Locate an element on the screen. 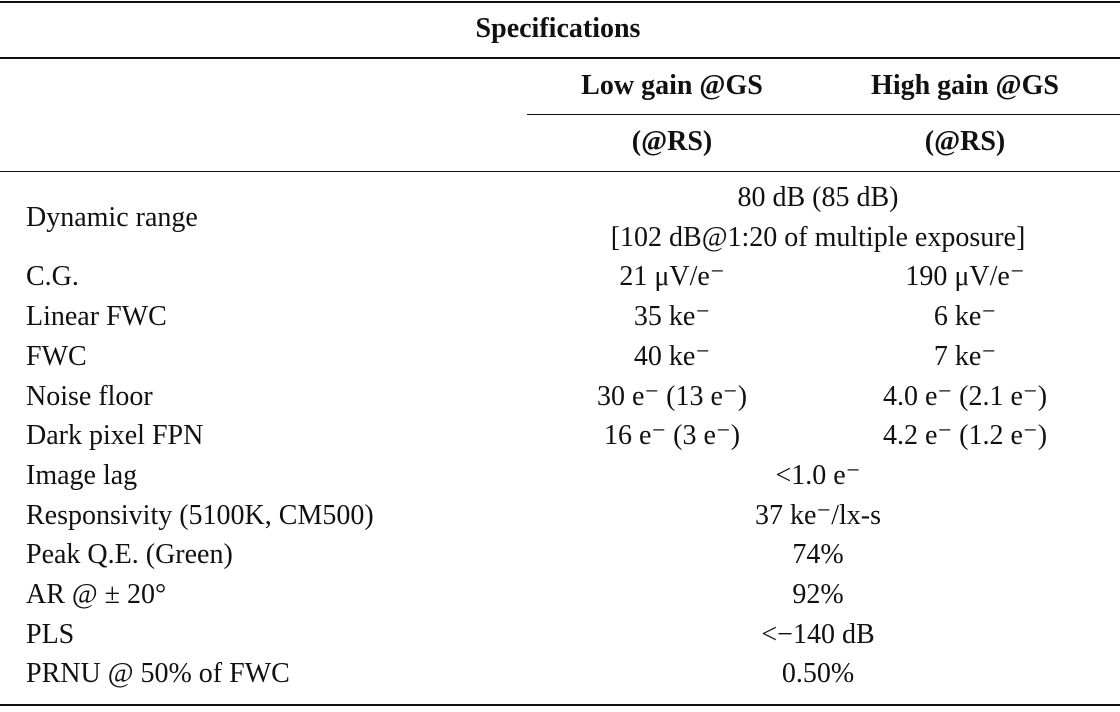  row-label: C.G. is located at coordinates (52, 277).